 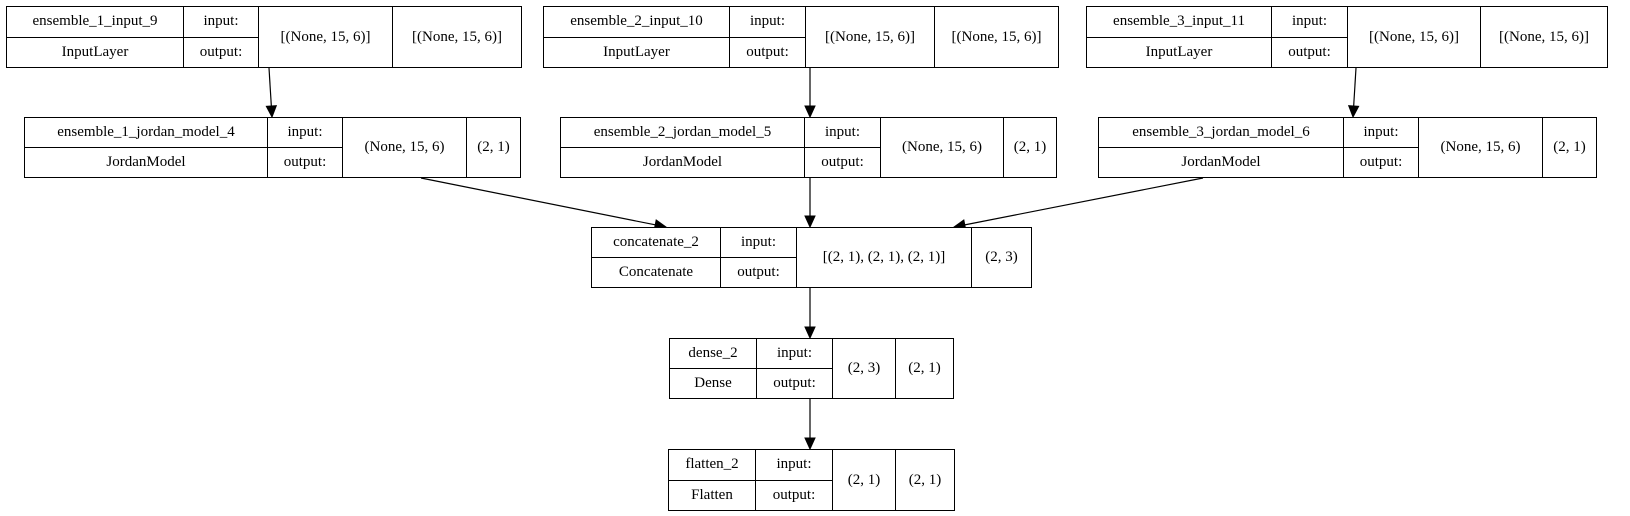 I want to click on layer-name: flatten_2, so click(x=712, y=464).